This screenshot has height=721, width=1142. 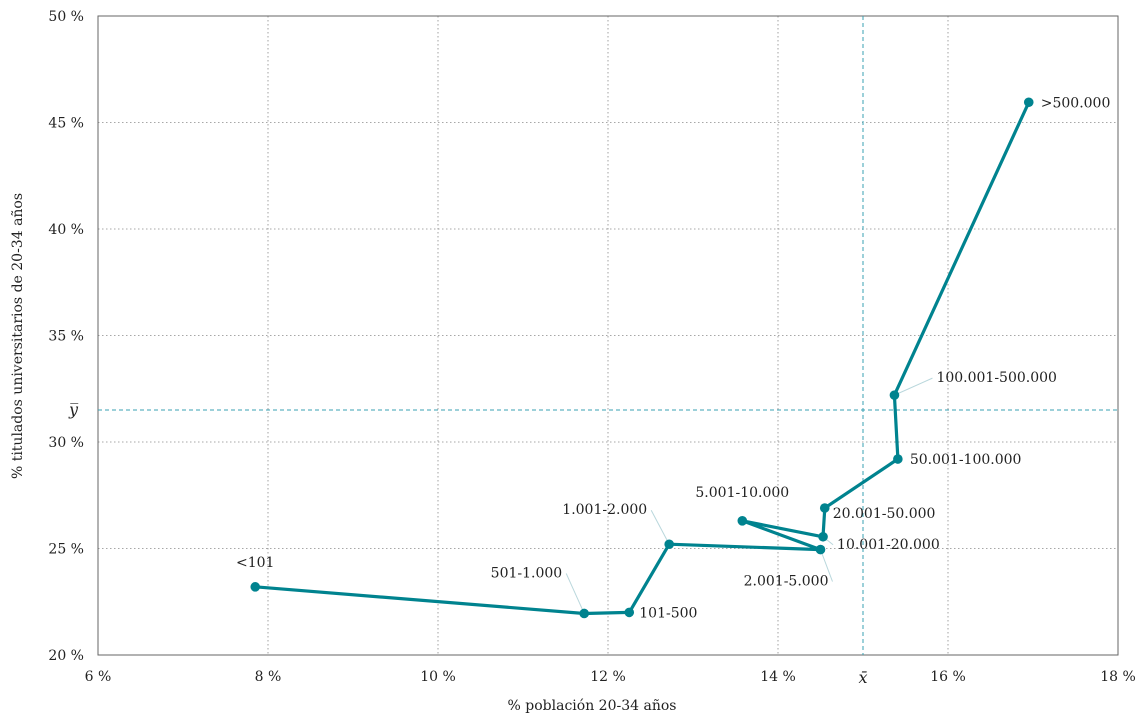 What do you see at coordinates (604, 510) in the screenshot?
I see `point-label: 1.001-2.000` at bounding box center [604, 510].